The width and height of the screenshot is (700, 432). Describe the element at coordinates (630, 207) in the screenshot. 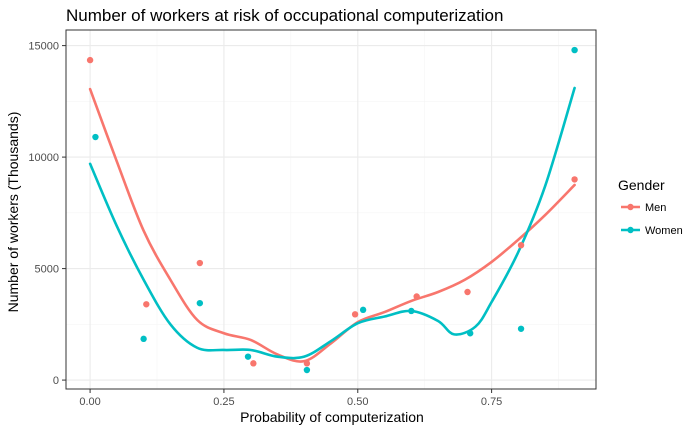

I see `legend-key-point-men` at that location.